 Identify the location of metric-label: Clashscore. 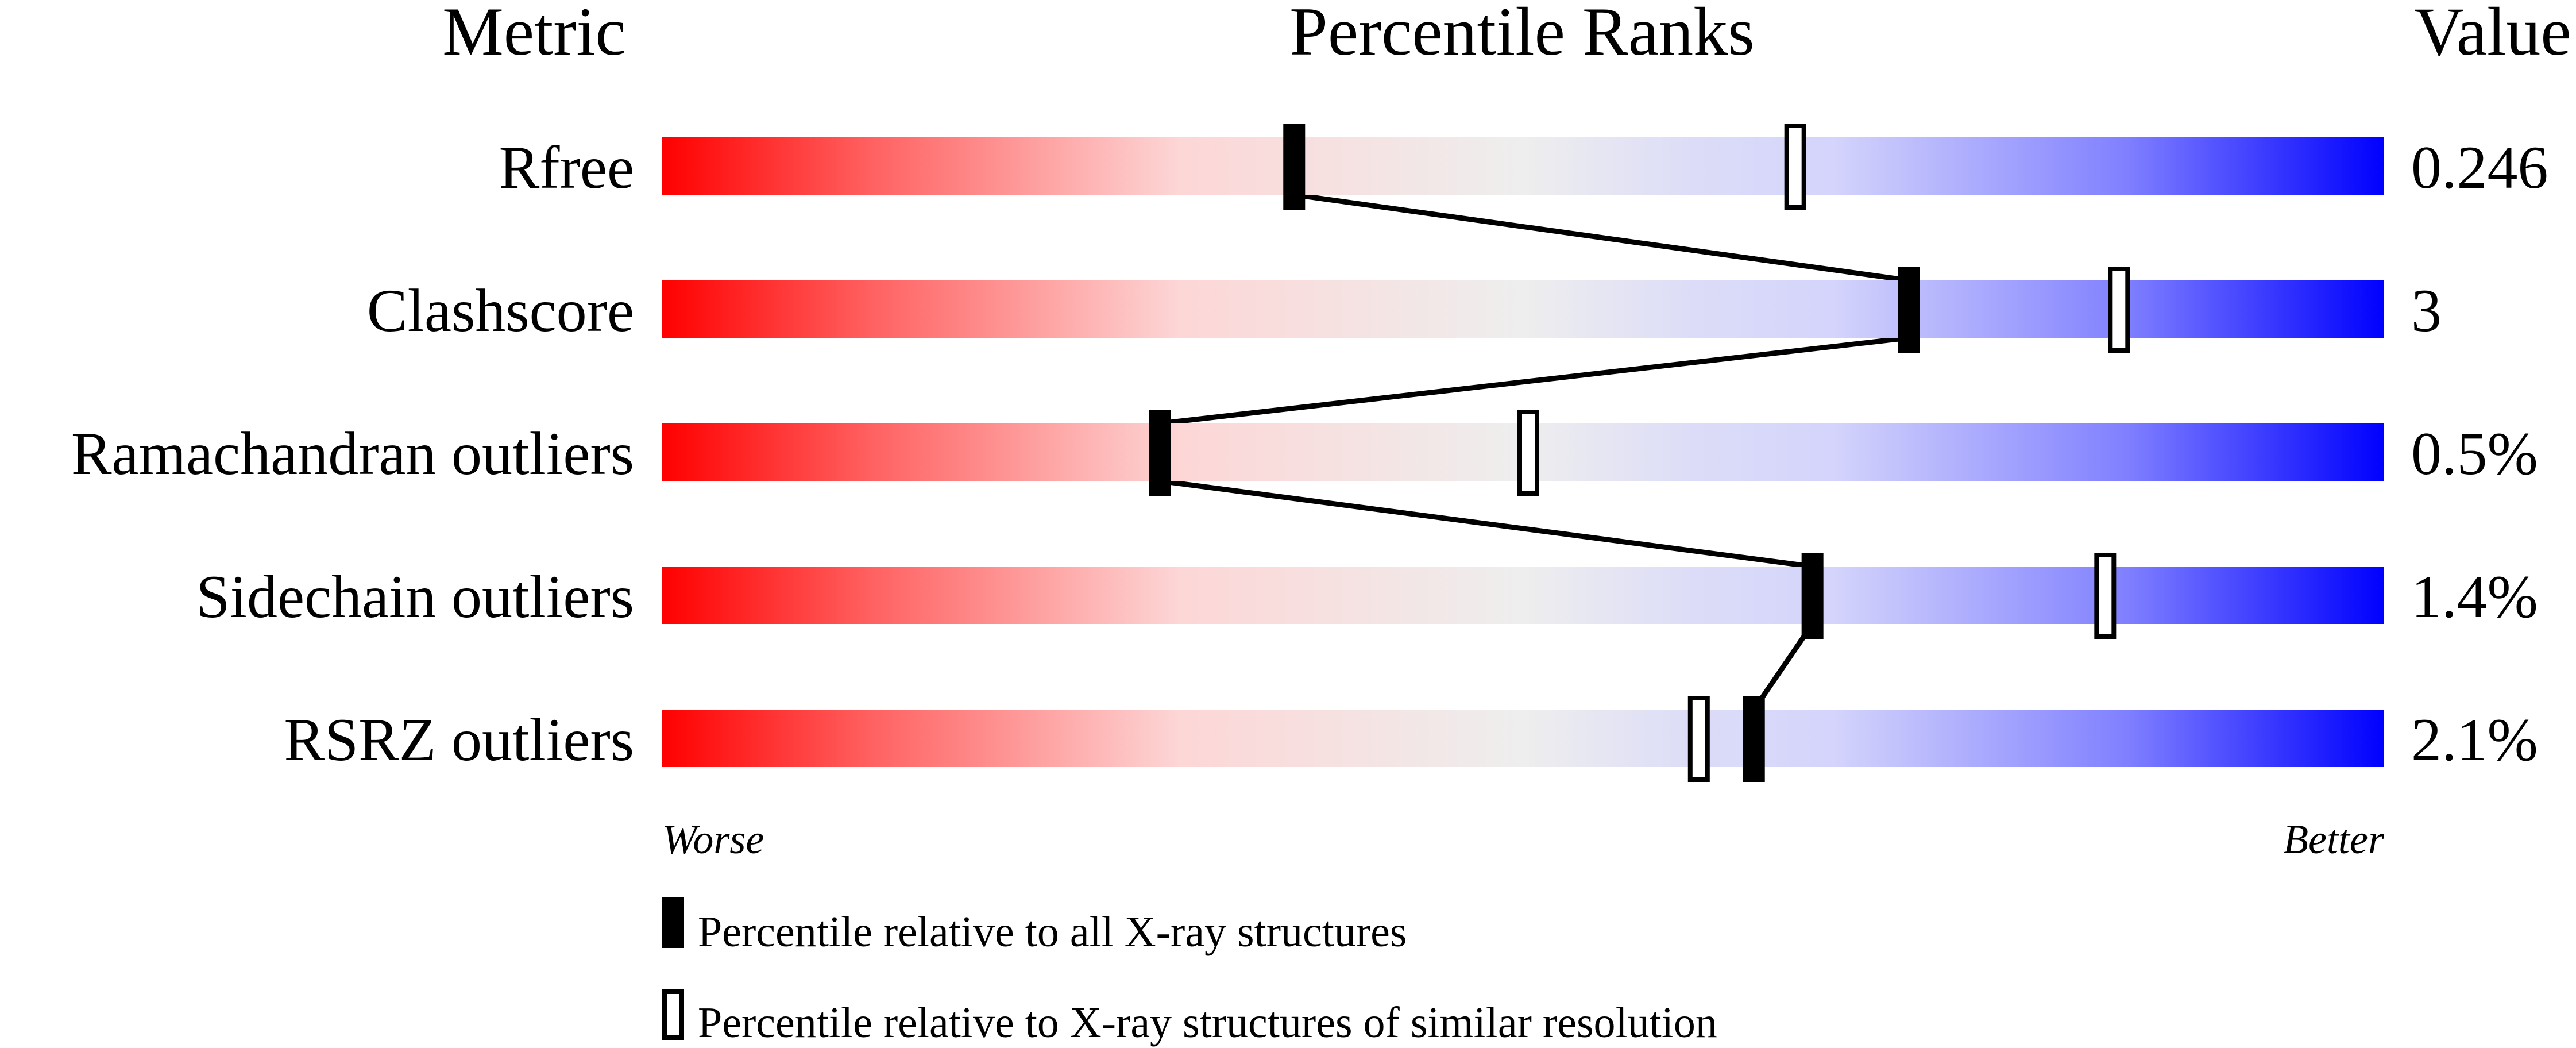
(500, 310).